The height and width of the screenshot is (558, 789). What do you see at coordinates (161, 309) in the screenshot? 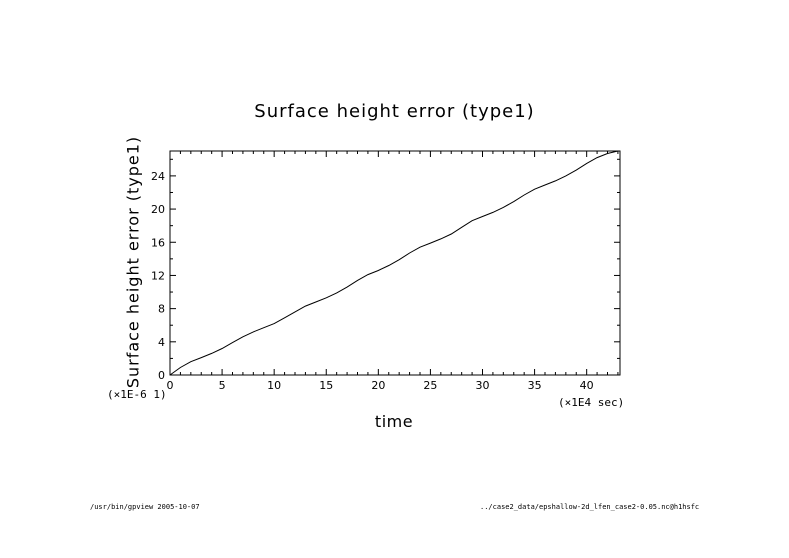
I see `y-tick-label: 8` at bounding box center [161, 309].